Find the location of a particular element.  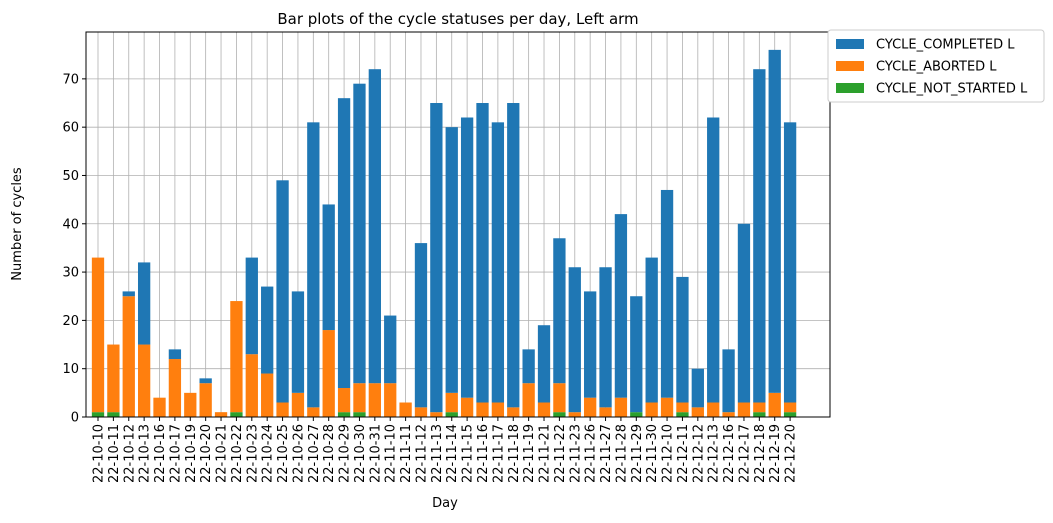

legend-frame is located at coordinates (936, 66).